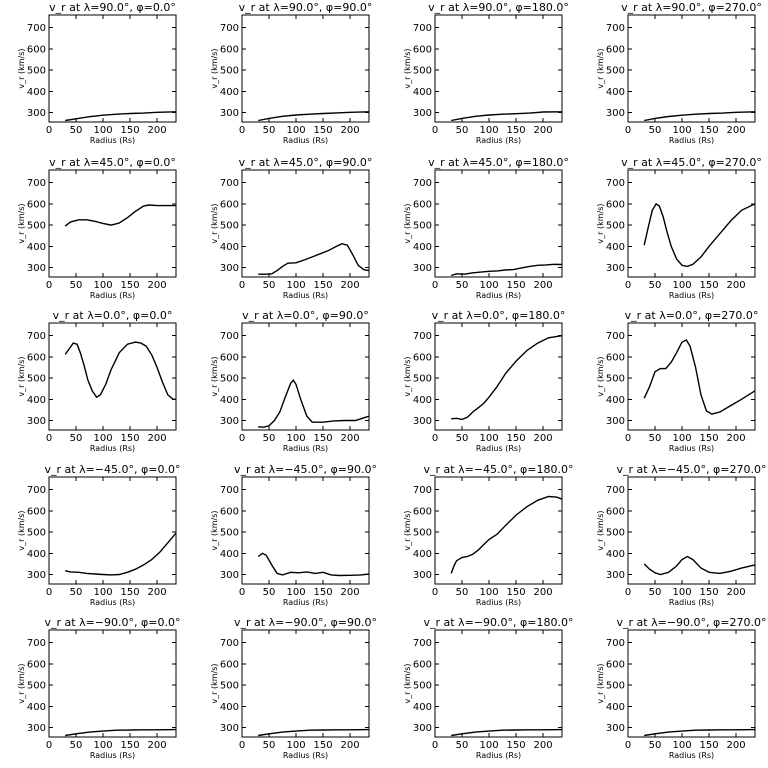  Describe the element at coordinates (691, 7) in the screenshot. I see `chart-title: v_r at λ=90.0°, φ=270.0°` at that location.